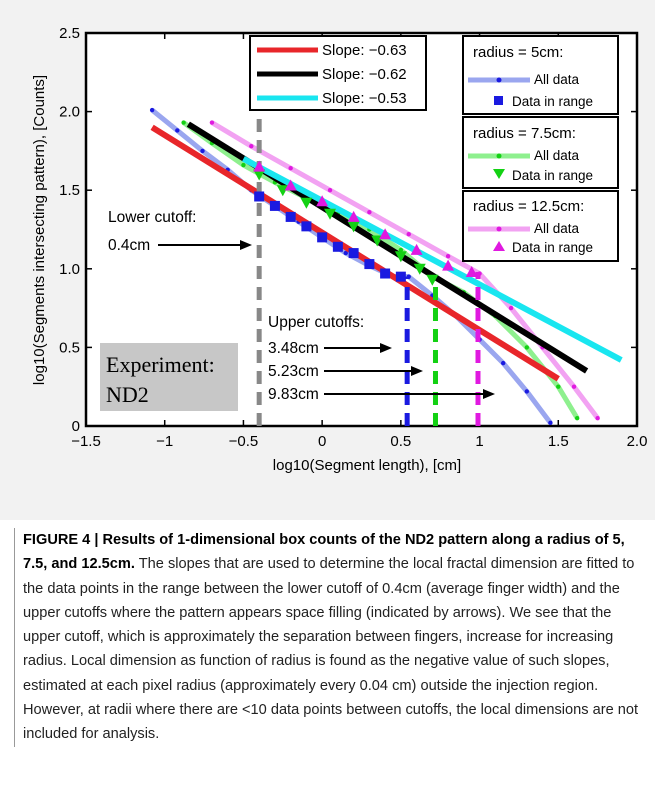 This screenshot has width=655, height=787. I want to click on radius-legend-dot-7-5cm, so click(499, 156).